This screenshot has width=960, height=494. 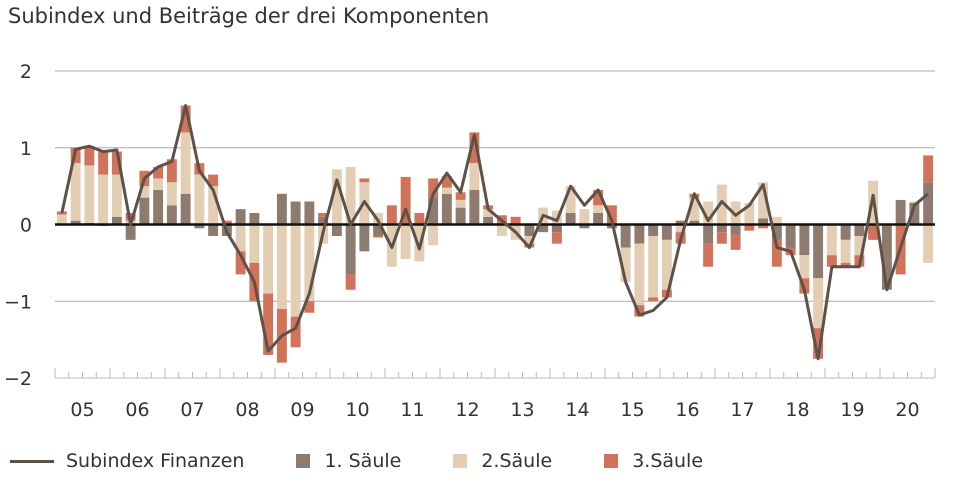 What do you see at coordinates (852, 410) in the screenshot?
I see `x-tick-label: 19` at bounding box center [852, 410].